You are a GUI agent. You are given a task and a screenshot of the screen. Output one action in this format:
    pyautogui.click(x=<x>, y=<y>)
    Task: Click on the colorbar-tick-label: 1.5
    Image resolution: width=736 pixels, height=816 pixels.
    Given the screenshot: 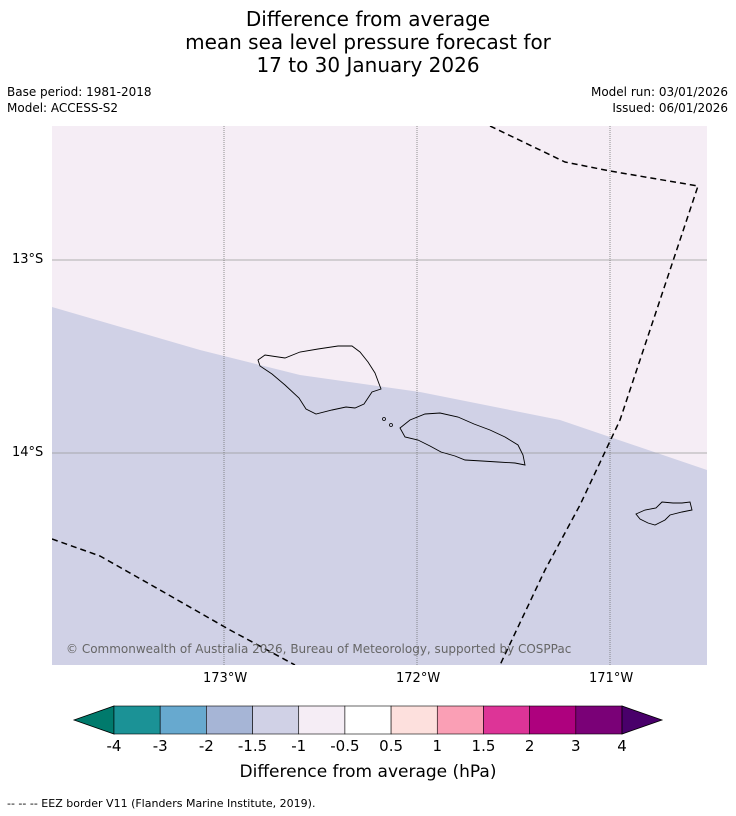 What is the action you would take?
    pyautogui.click(x=483, y=746)
    